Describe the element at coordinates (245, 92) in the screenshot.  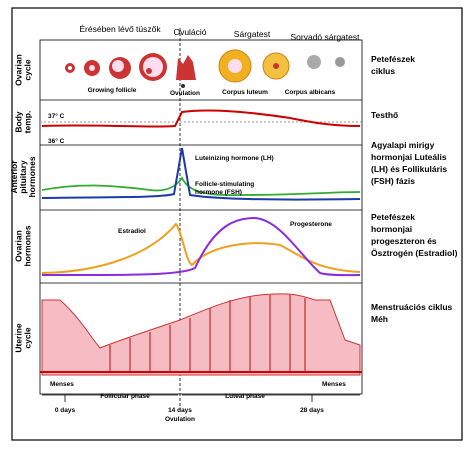
I see `follicle-label: Corpus luteum` at that location.